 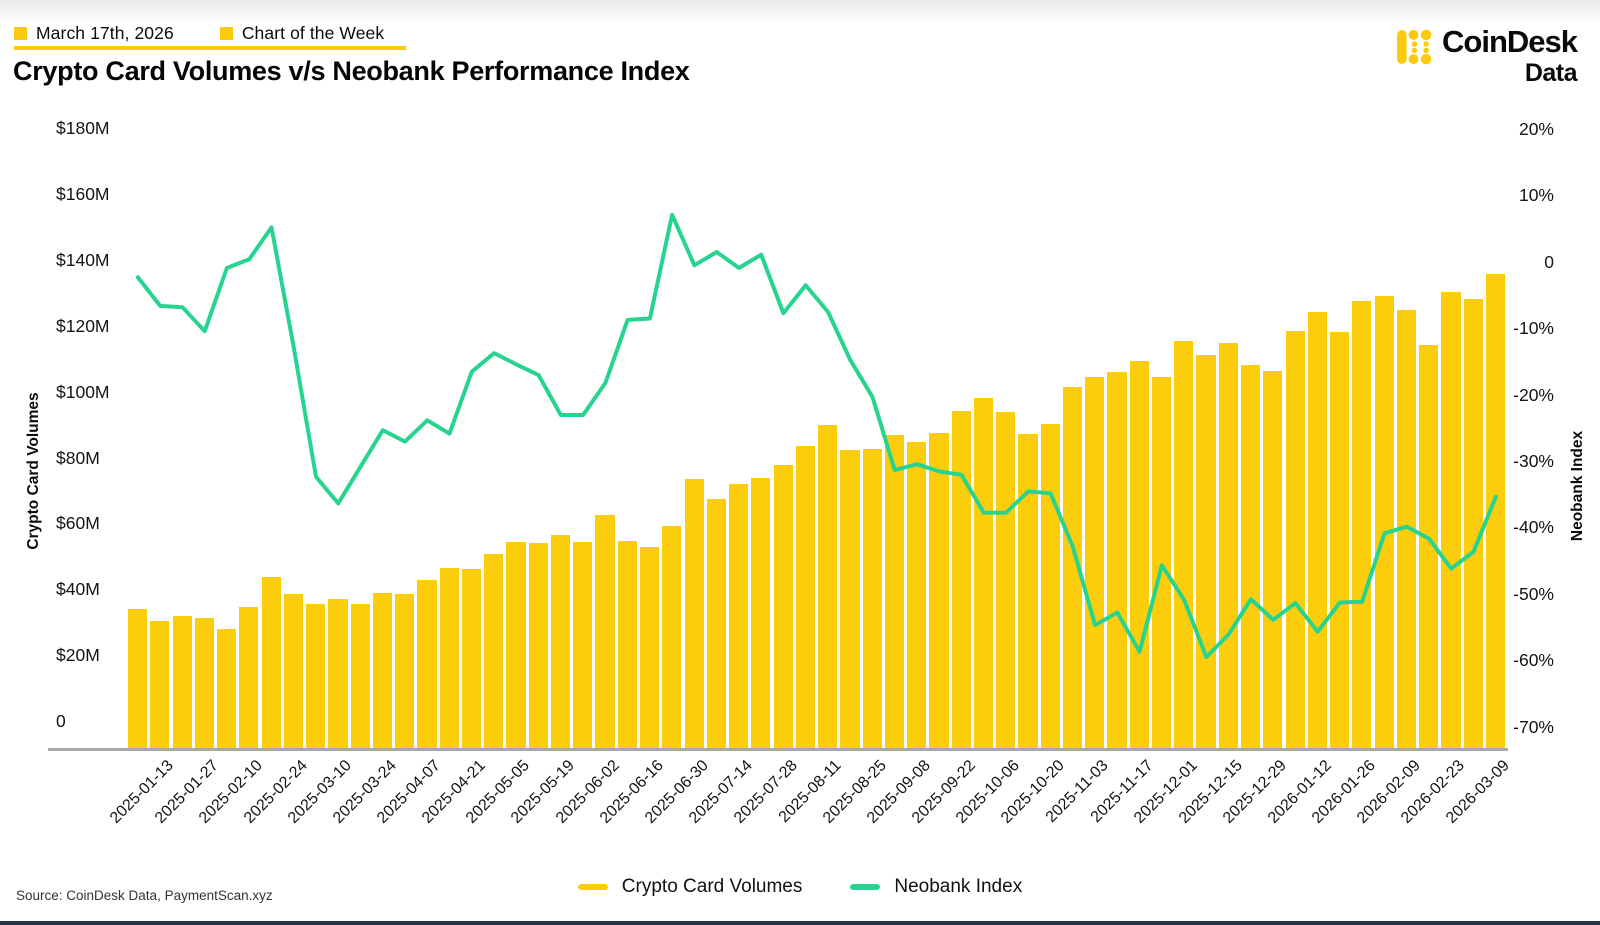 I want to click on left-tick-$60M: $60M, so click(x=78, y=523).